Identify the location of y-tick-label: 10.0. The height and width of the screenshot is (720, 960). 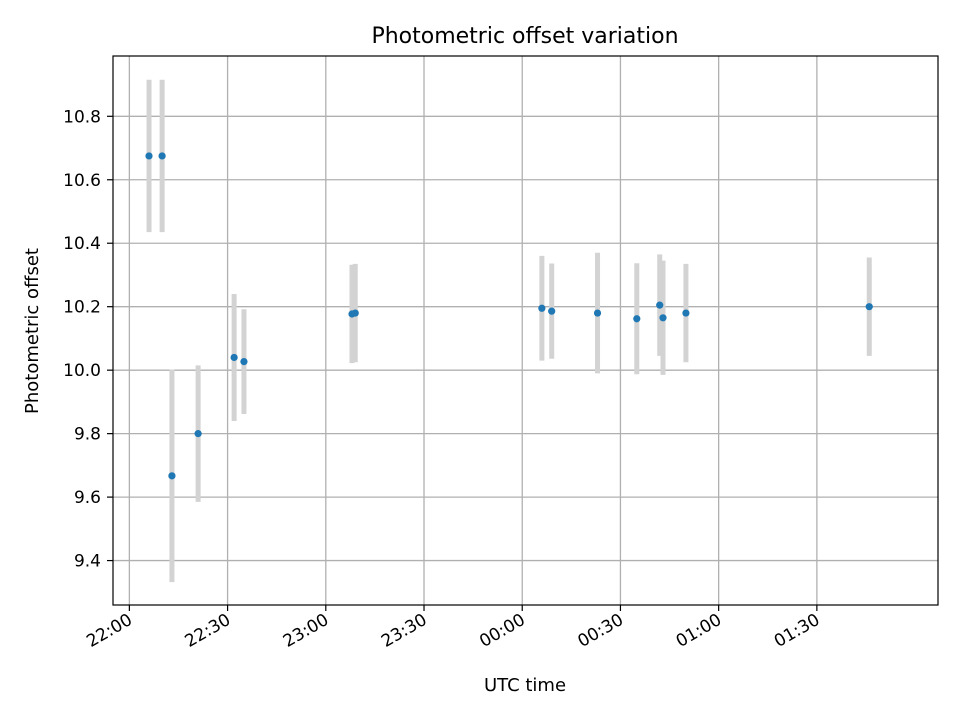
(82, 371).